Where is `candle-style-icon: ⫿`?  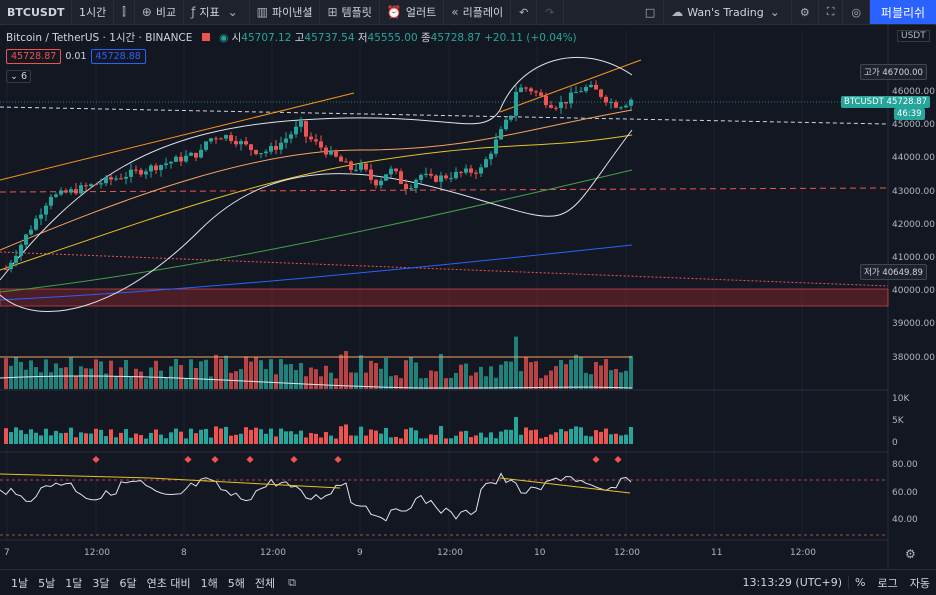 candle-style-icon: ⫿ is located at coordinates (124, 12).